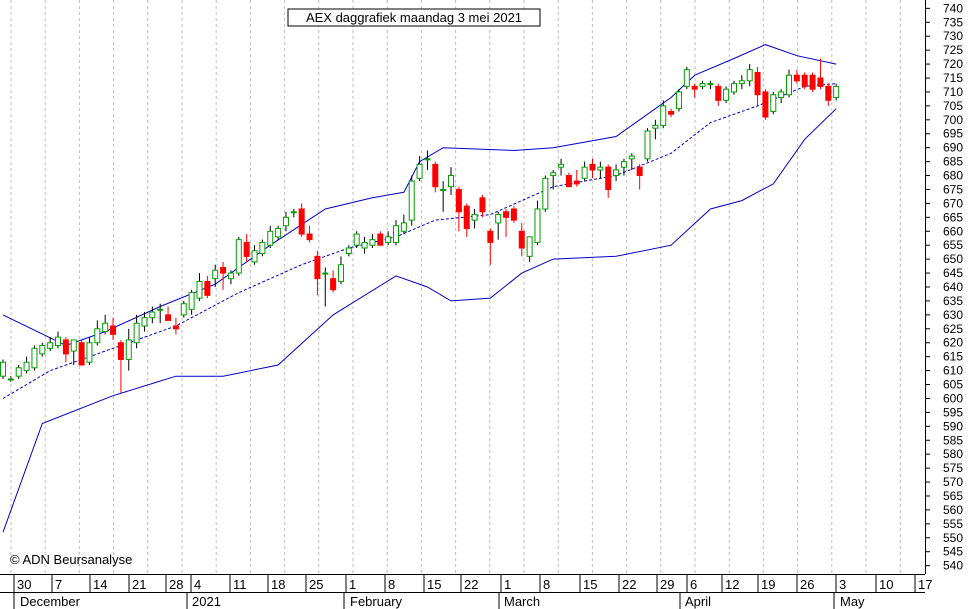 The image size is (979, 609). I want to click on chart-title-box, so click(414, 17).